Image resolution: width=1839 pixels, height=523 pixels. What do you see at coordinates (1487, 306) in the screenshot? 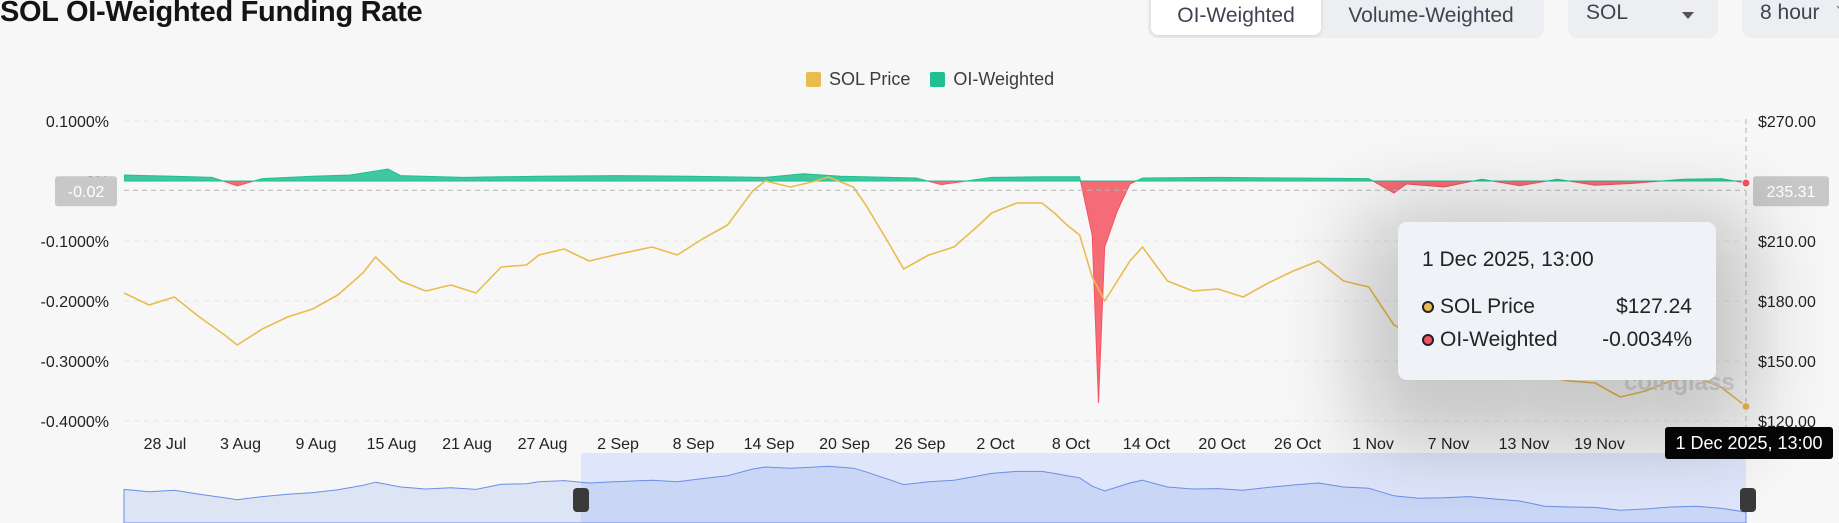
I see `tooltip-name-price: SOL Price` at bounding box center [1487, 306].